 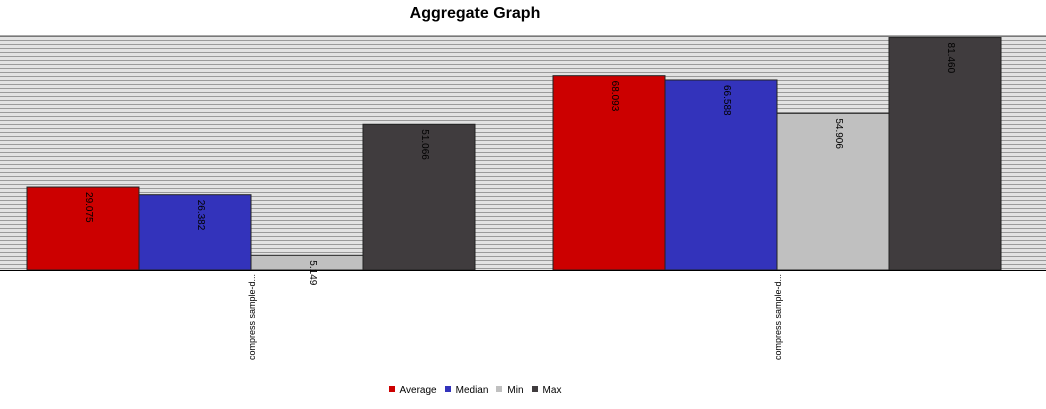 What do you see at coordinates (88, 207) in the screenshot?
I see `value-label-average-1: 29.075` at bounding box center [88, 207].